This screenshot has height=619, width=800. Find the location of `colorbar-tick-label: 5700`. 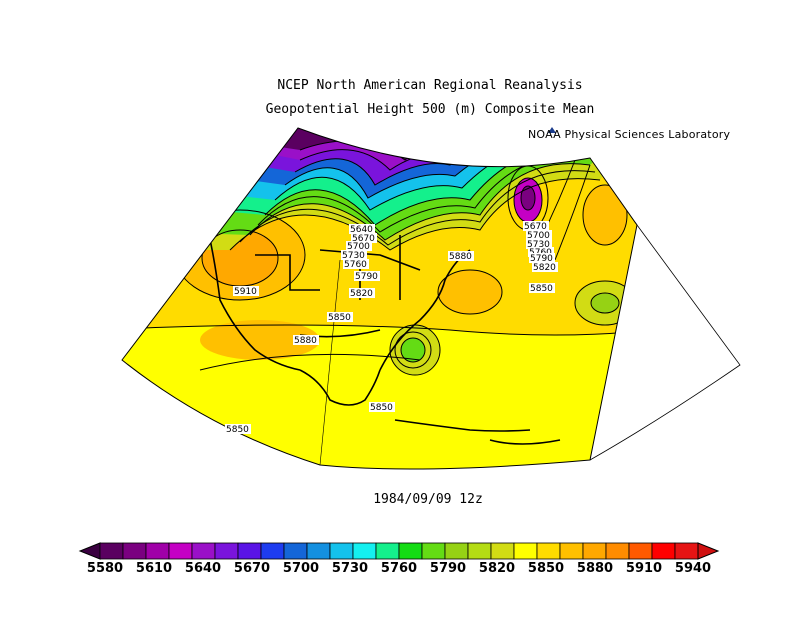

colorbar-tick-label: 5700 is located at coordinates (301, 568).